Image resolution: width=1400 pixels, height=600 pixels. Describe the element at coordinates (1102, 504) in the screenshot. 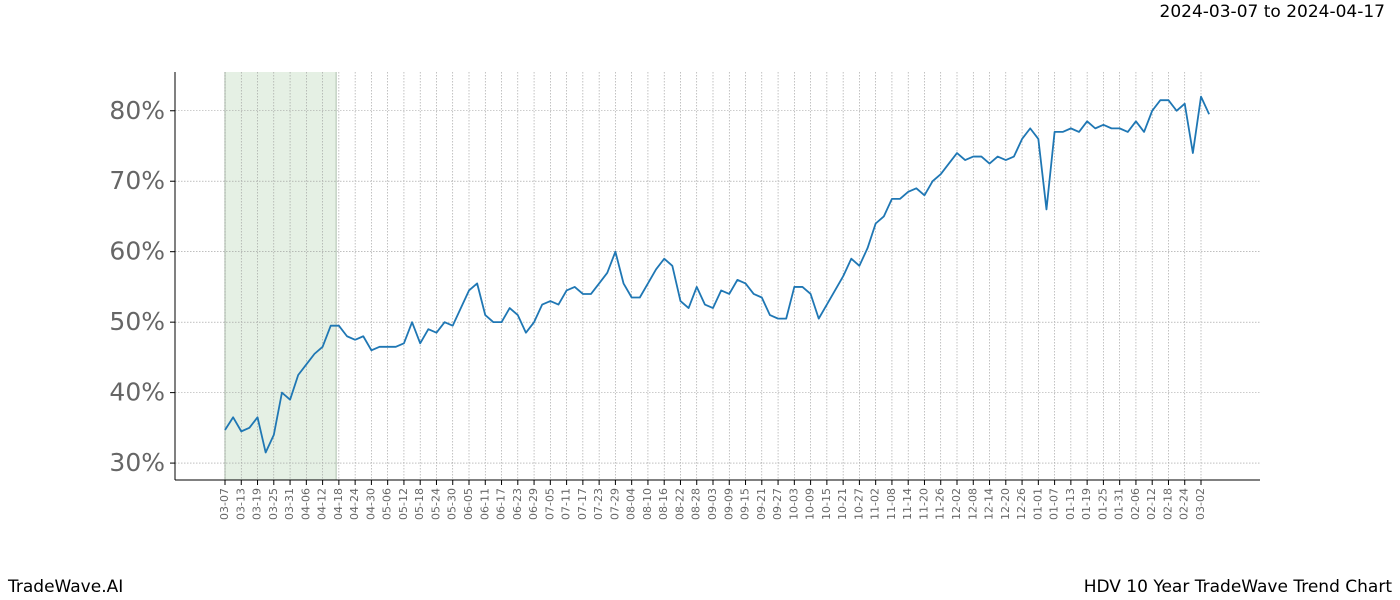

I see `x-tick-label: 01-25` at that location.